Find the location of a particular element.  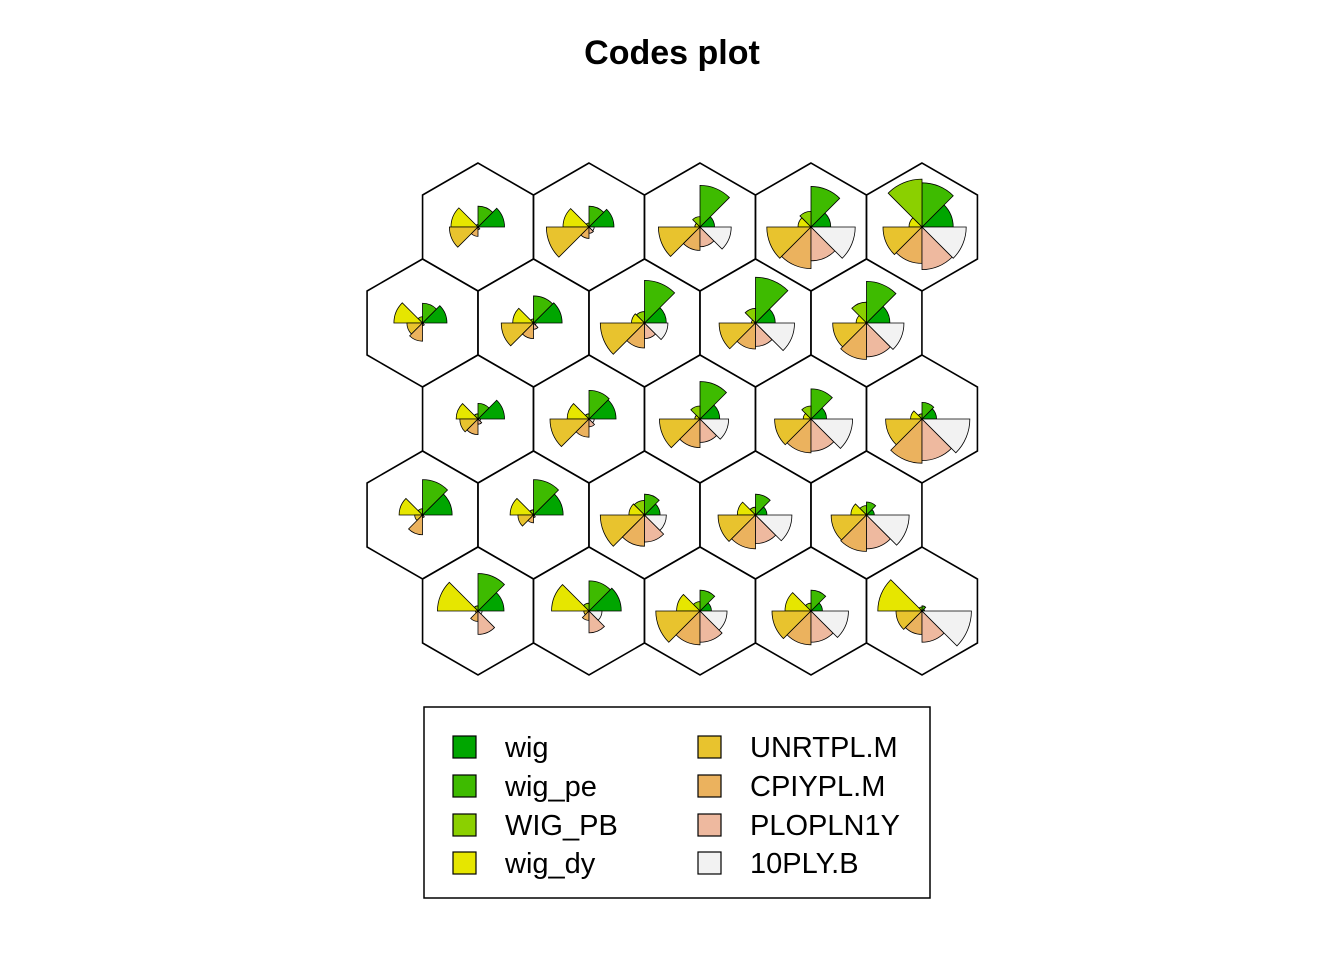

som-unit-r1-c2 is located at coordinates (589, 227).